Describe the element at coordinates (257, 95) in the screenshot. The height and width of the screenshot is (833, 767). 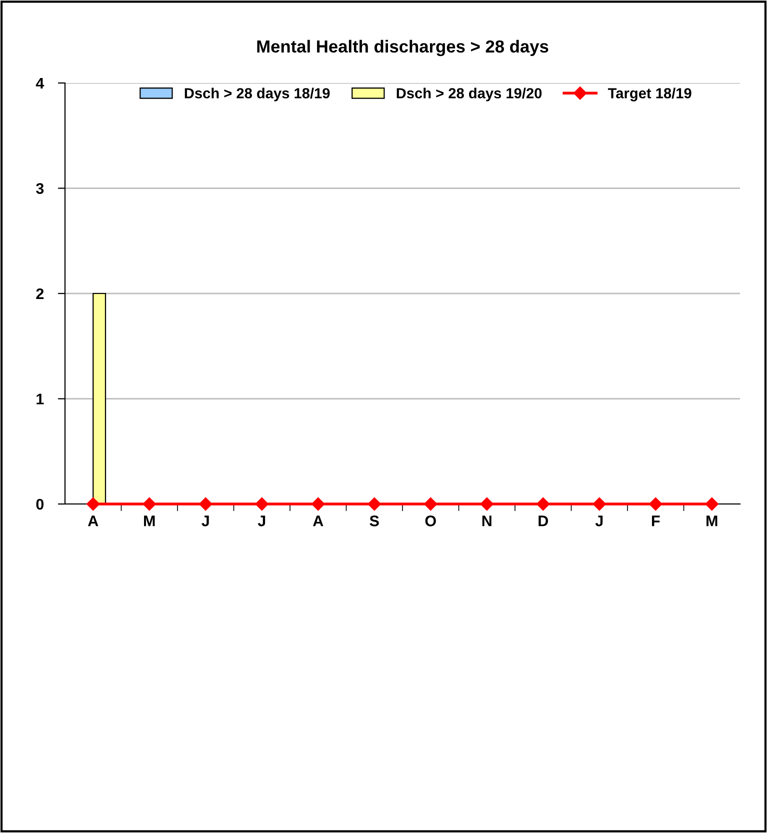
I see `legend-label: Dsch > 28 days 18/19` at that location.